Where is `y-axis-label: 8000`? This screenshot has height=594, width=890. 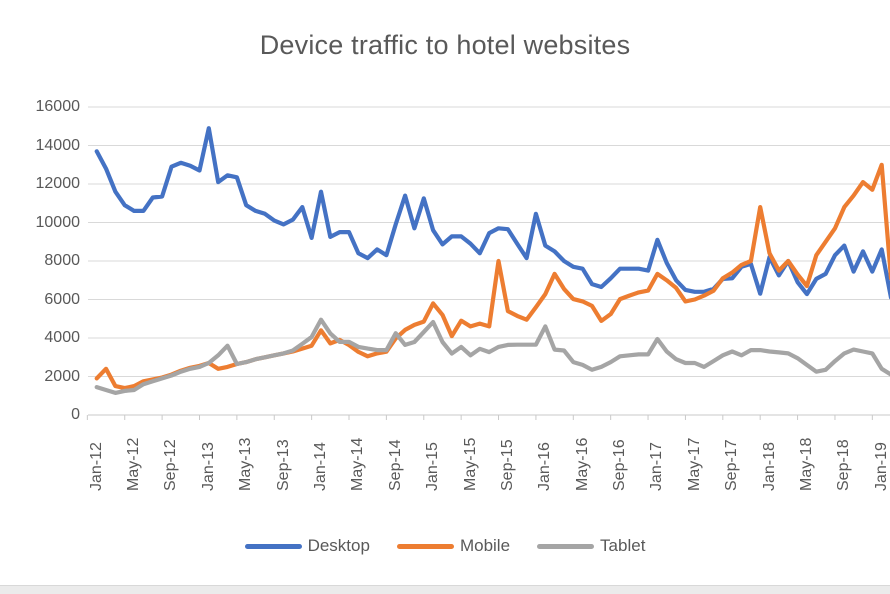 y-axis-label: 8000 is located at coordinates (62, 260).